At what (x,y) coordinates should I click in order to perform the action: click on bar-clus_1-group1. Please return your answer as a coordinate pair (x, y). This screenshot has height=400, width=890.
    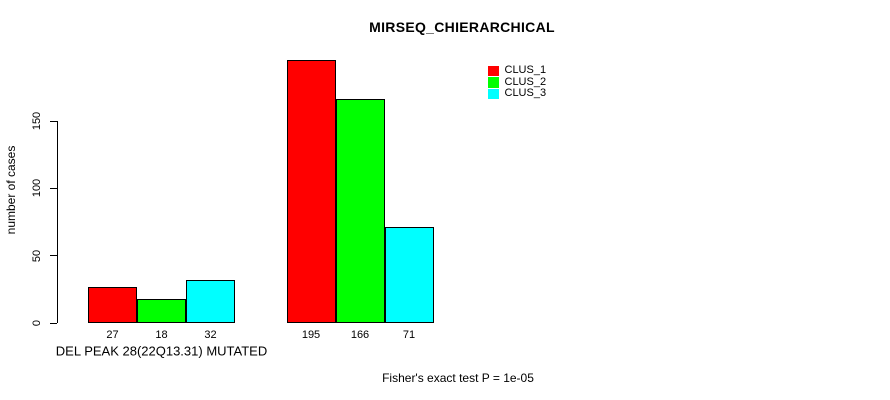
    Looking at the image, I should click on (112, 304).